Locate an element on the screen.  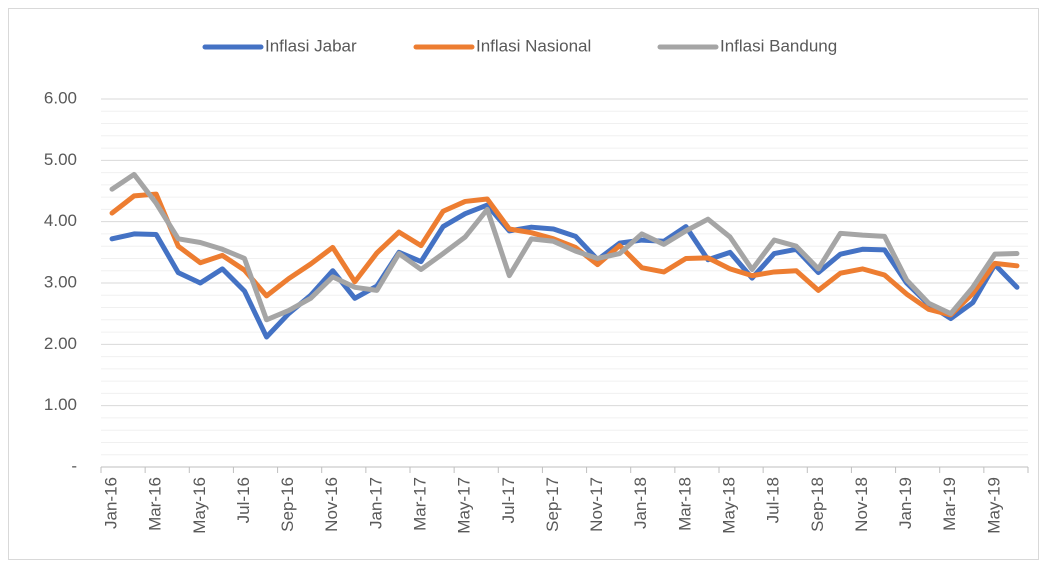
x-tick-label: Jan-16 is located at coordinates (111, 503).